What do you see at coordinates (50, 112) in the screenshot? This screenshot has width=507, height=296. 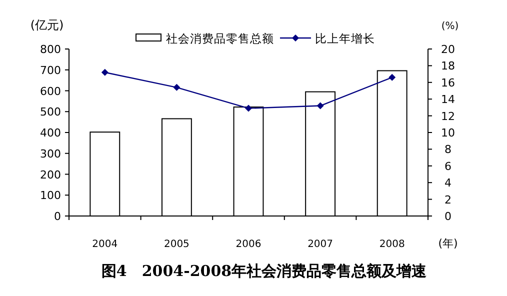 I see `y-tick-label: 500` at bounding box center [50, 112].